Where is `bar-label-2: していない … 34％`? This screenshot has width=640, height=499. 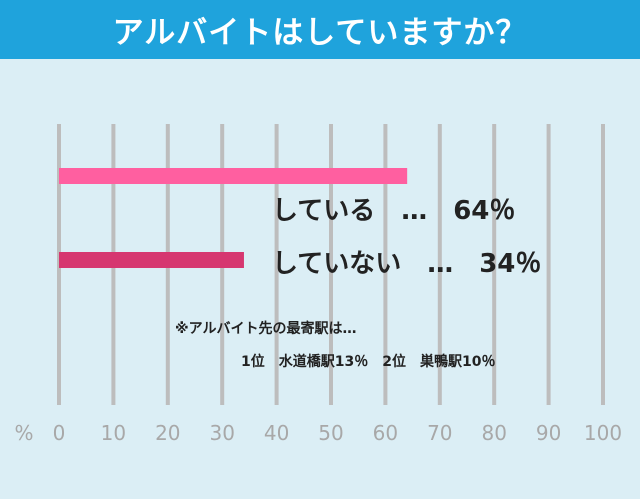 bar-label-2: していない … 34％ is located at coordinates (407, 264).